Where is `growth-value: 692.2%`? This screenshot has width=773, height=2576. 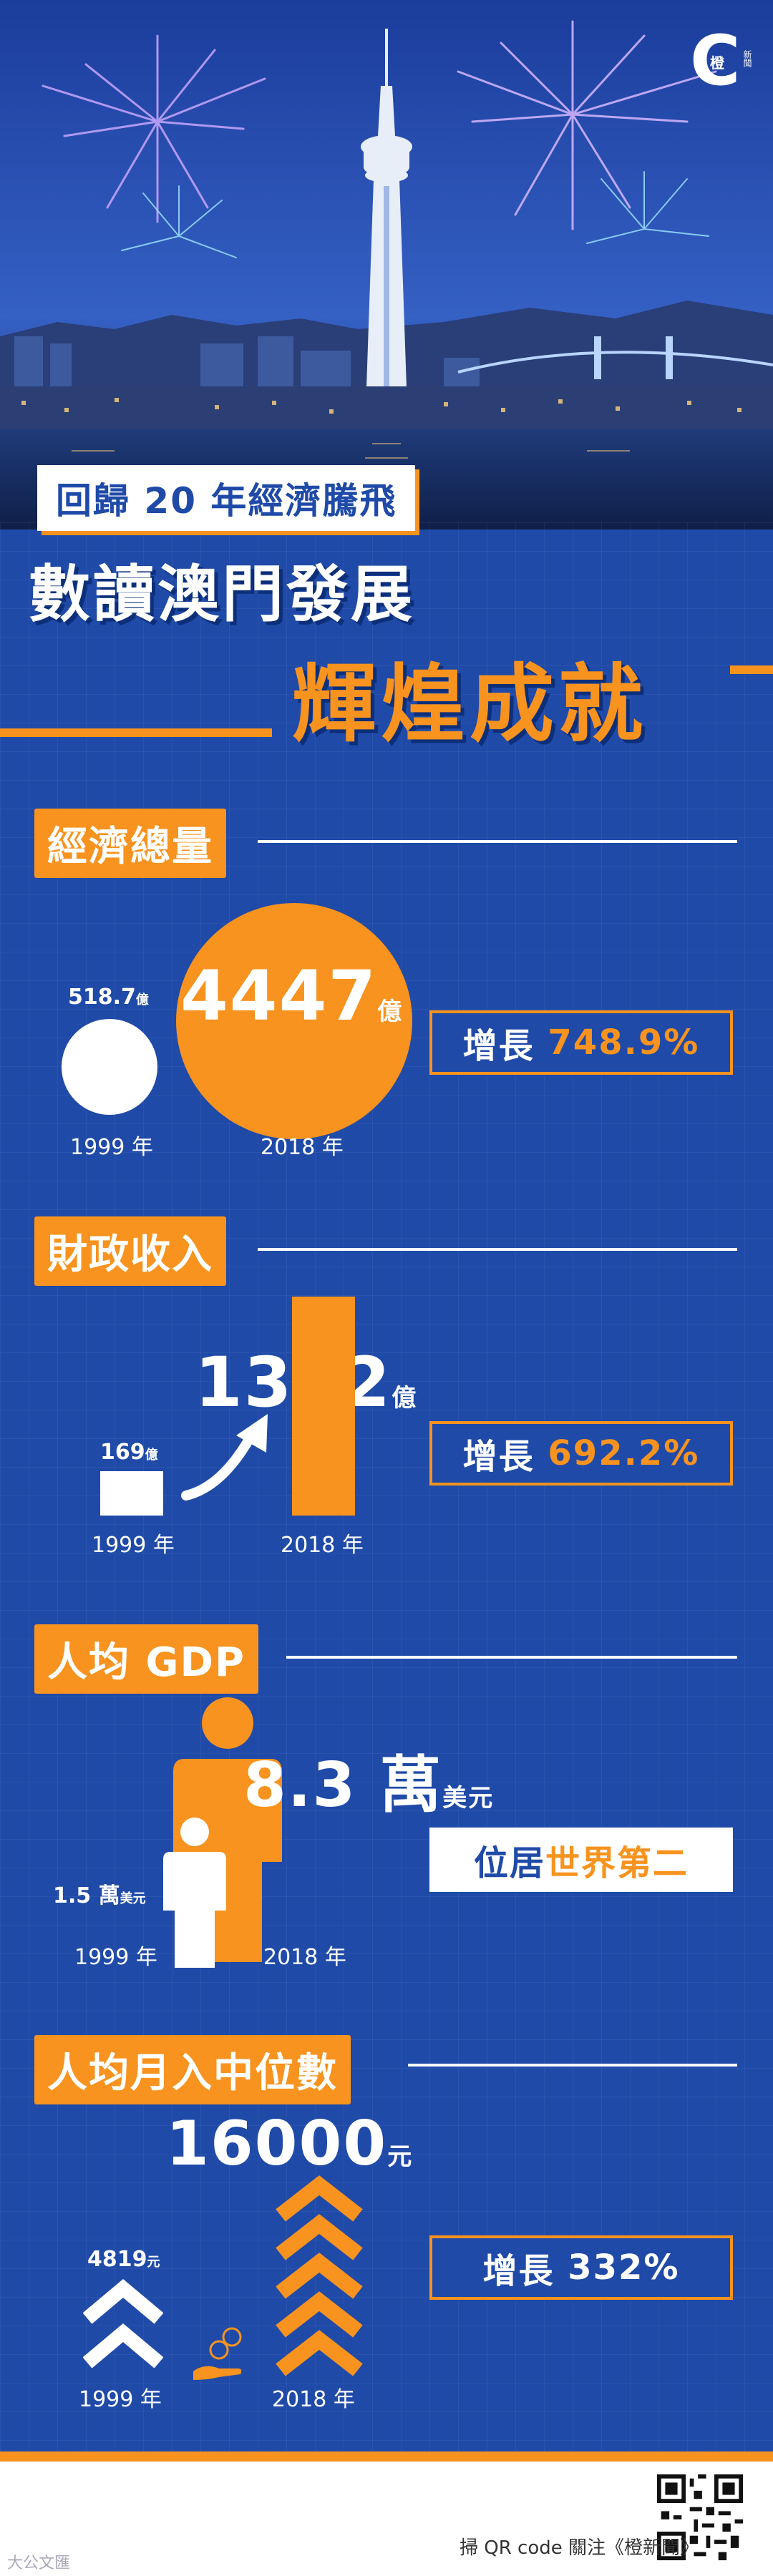
growth-value: 692.2% is located at coordinates (624, 1453).